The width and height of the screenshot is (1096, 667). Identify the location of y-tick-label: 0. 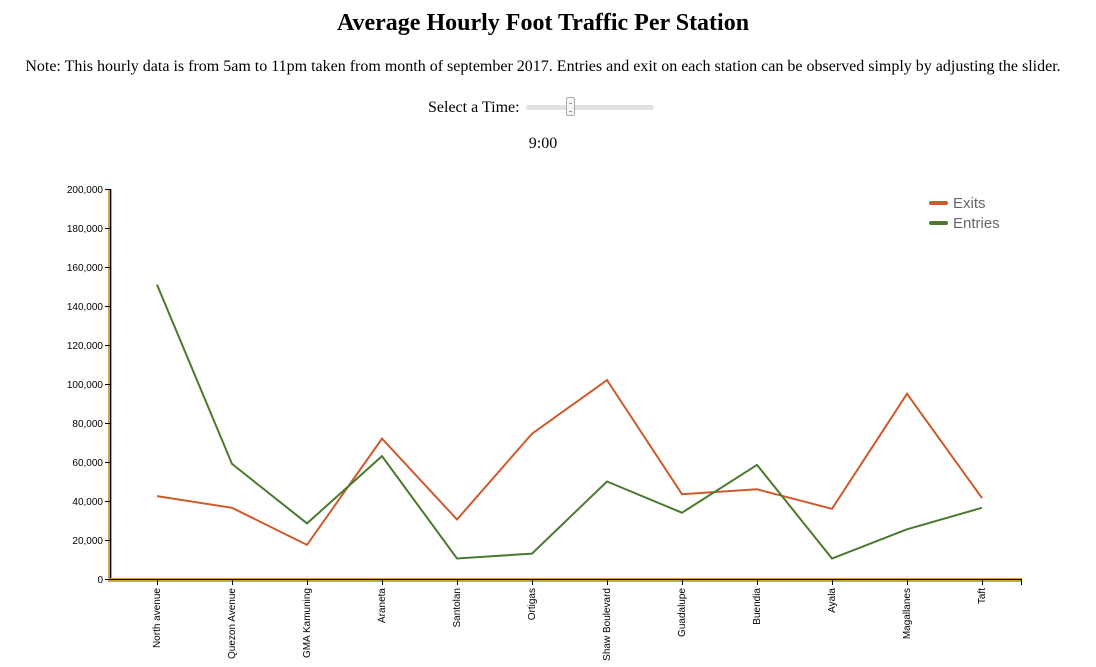
(100, 580).